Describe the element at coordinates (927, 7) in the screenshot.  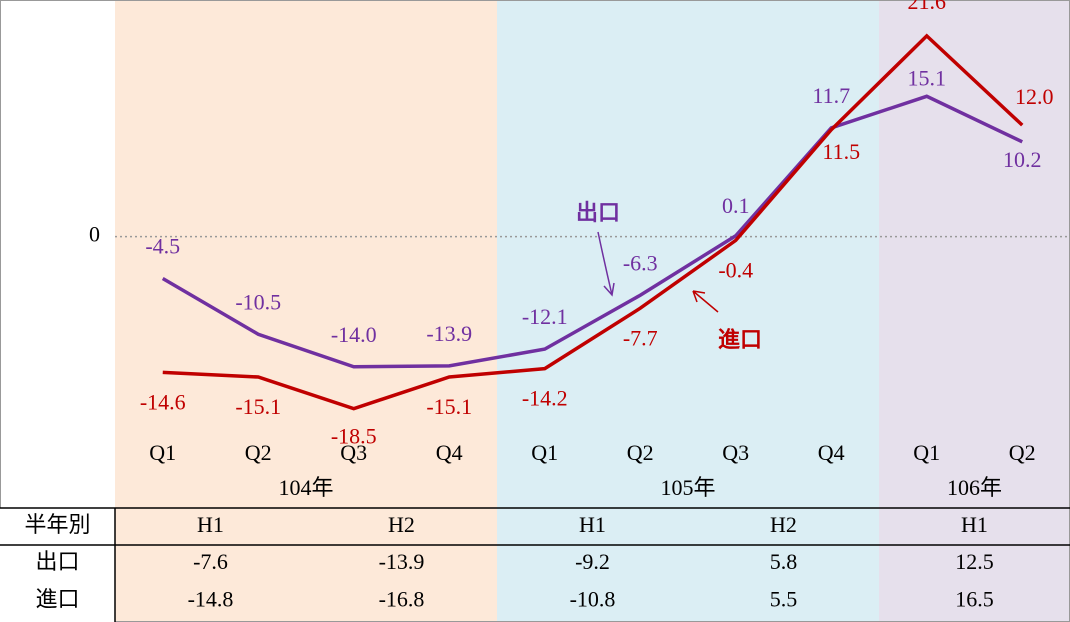
I see `data-label: 21.6` at that location.